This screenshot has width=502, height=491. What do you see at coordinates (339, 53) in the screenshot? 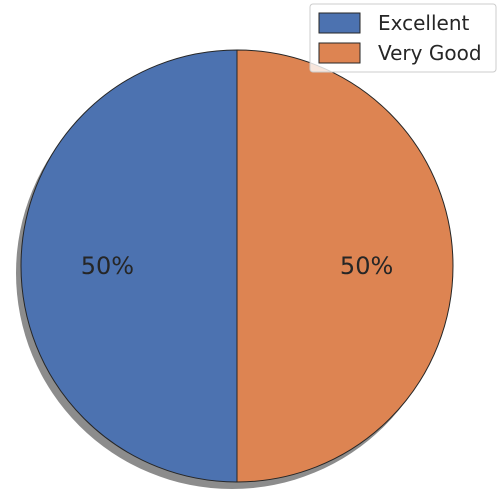
I see `legend-swatch-very-good` at bounding box center [339, 53].